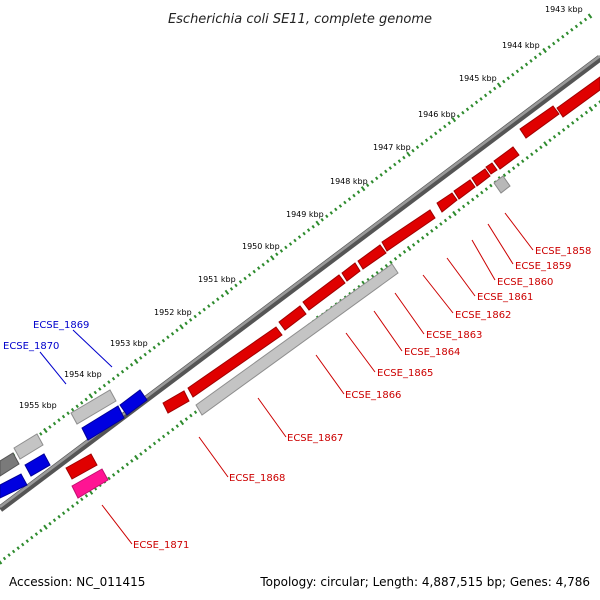  What do you see at coordinates (464, 189) in the screenshot?
I see `gene-ecse-1863-arrow` at bounding box center [464, 189].